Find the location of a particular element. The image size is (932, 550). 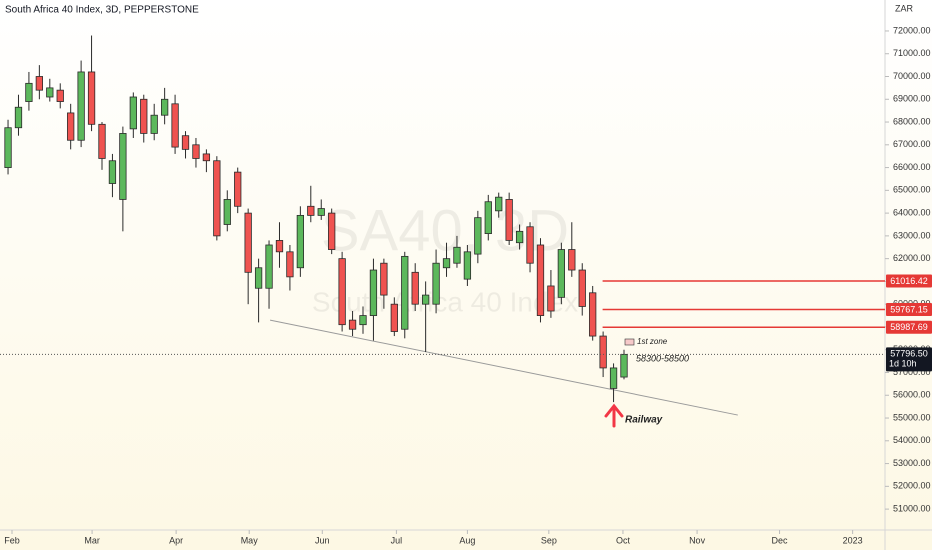

last-price-box is located at coordinates (909, 359).